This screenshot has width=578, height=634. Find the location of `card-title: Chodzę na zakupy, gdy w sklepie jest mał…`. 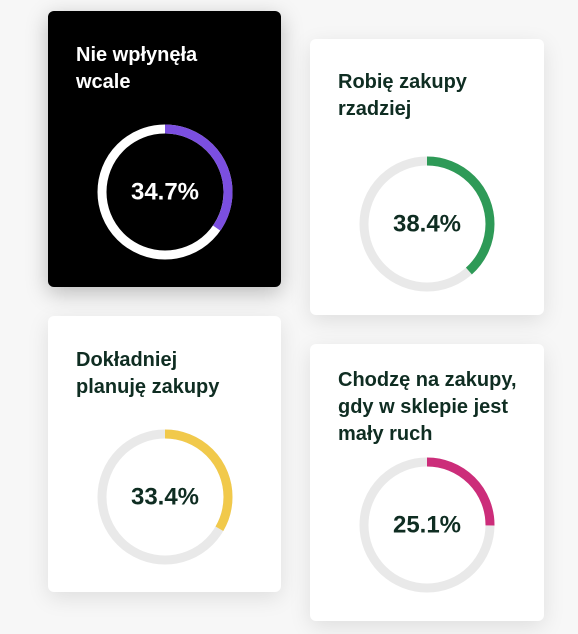

card-title: Chodzę na zakupy, gdy w sklepie jest mał… is located at coordinates (427, 407).